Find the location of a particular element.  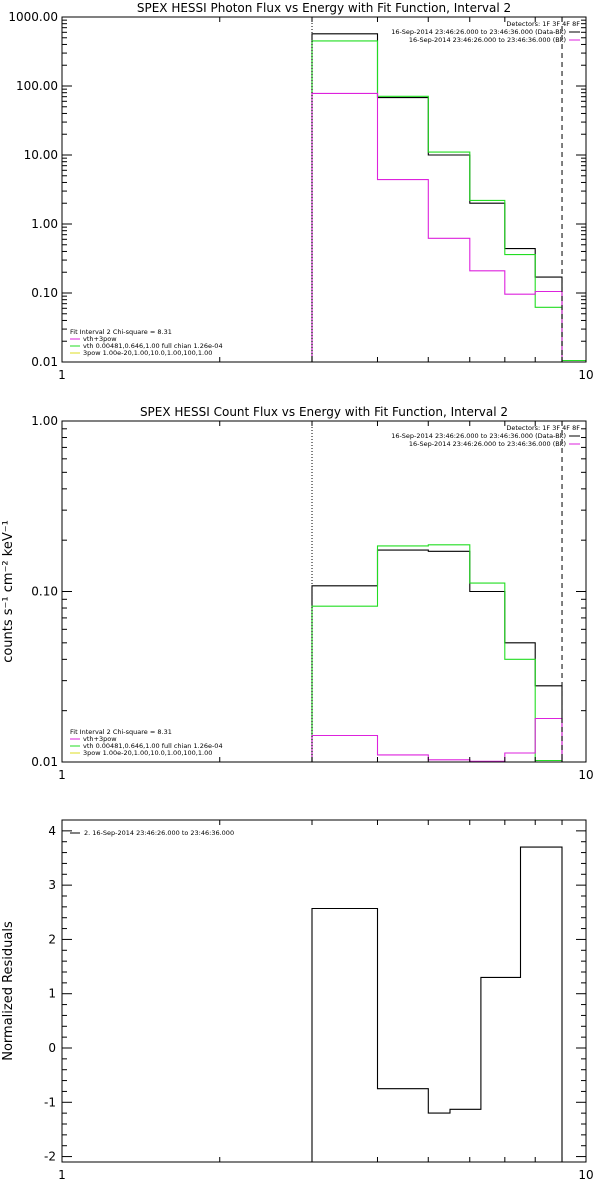

y-tick-label: 10.00 is located at coordinates (41, 155).